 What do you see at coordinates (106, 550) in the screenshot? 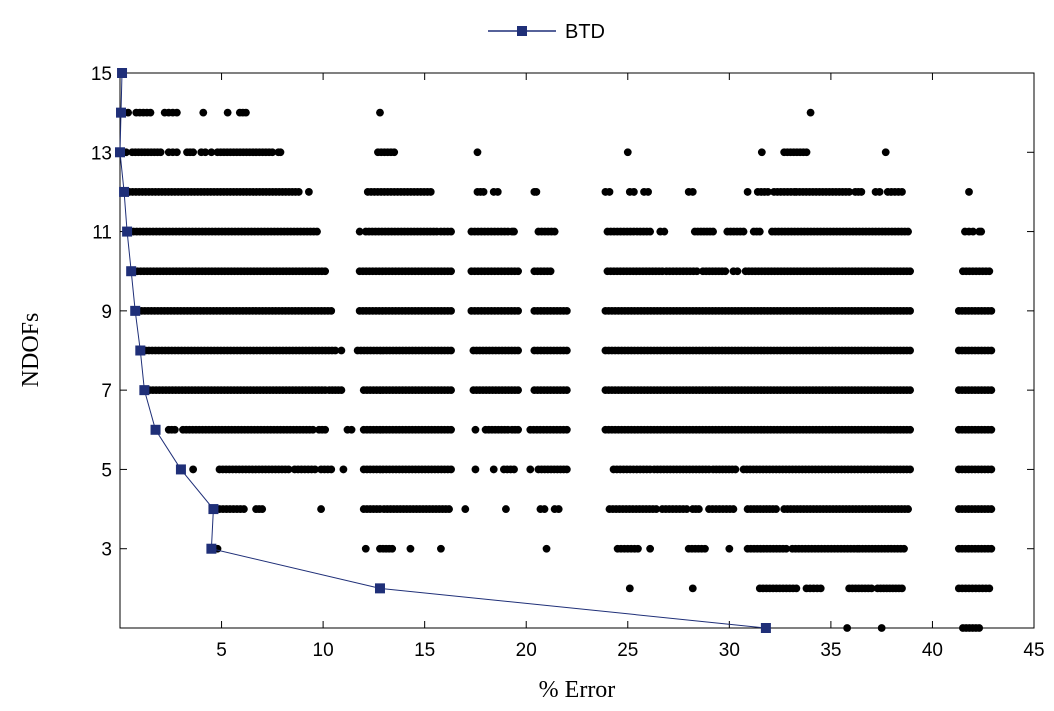
I see `y-tick-label: 3` at bounding box center [106, 550].